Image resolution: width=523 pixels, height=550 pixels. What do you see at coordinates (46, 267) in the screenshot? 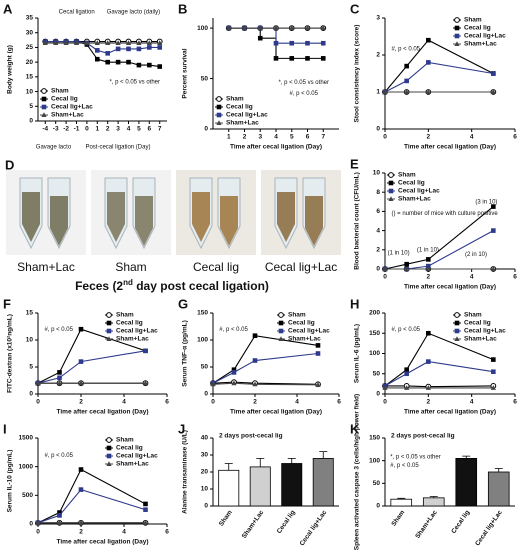
I see `photo-label: Sham+Lac` at bounding box center [46, 267].